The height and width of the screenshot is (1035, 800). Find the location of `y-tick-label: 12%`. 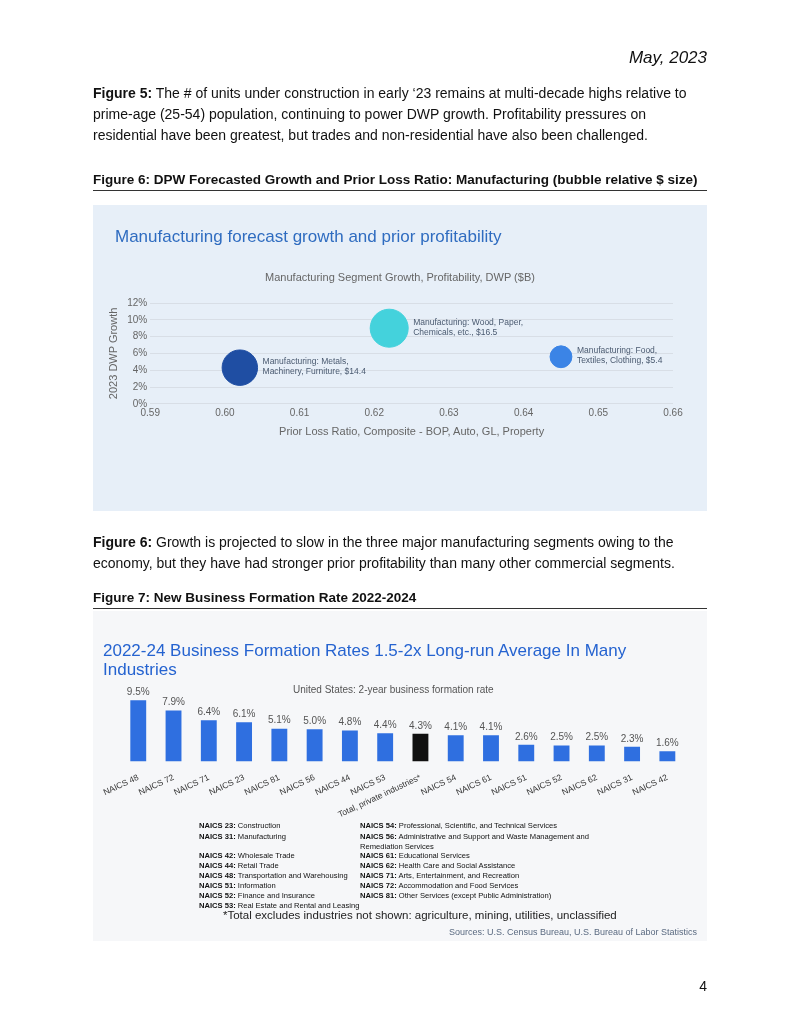

y-tick-label: 12% is located at coordinates (137, 302).